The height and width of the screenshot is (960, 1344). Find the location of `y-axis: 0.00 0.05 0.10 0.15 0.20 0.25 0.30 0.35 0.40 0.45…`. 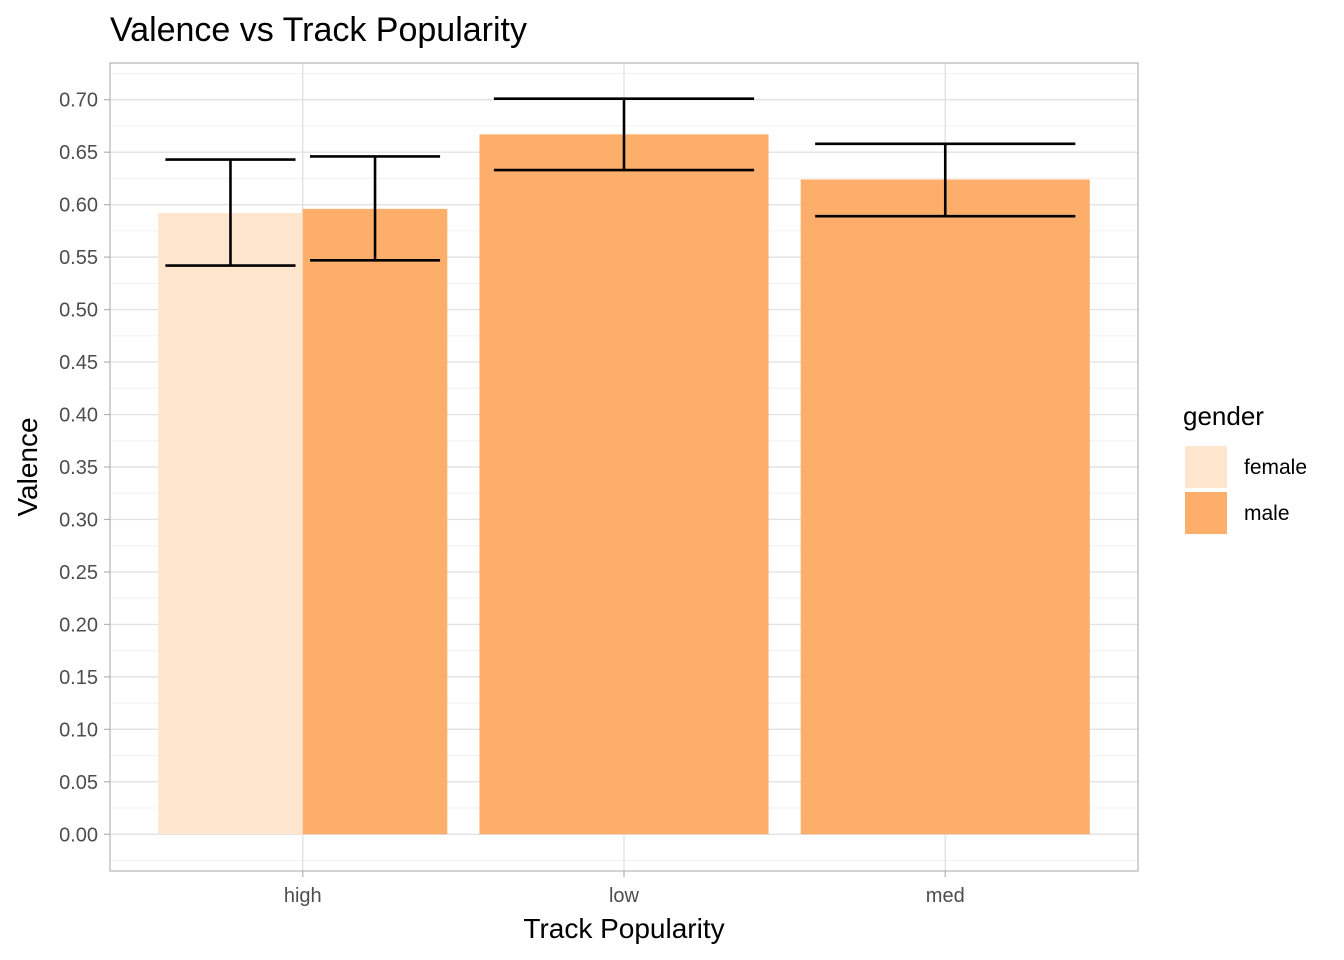

y-axis: 0.00 0.05 0.10 0.15 0.20 0.25 0.30 0.35 0.40 0.45… is located at coordinates (84, 468).